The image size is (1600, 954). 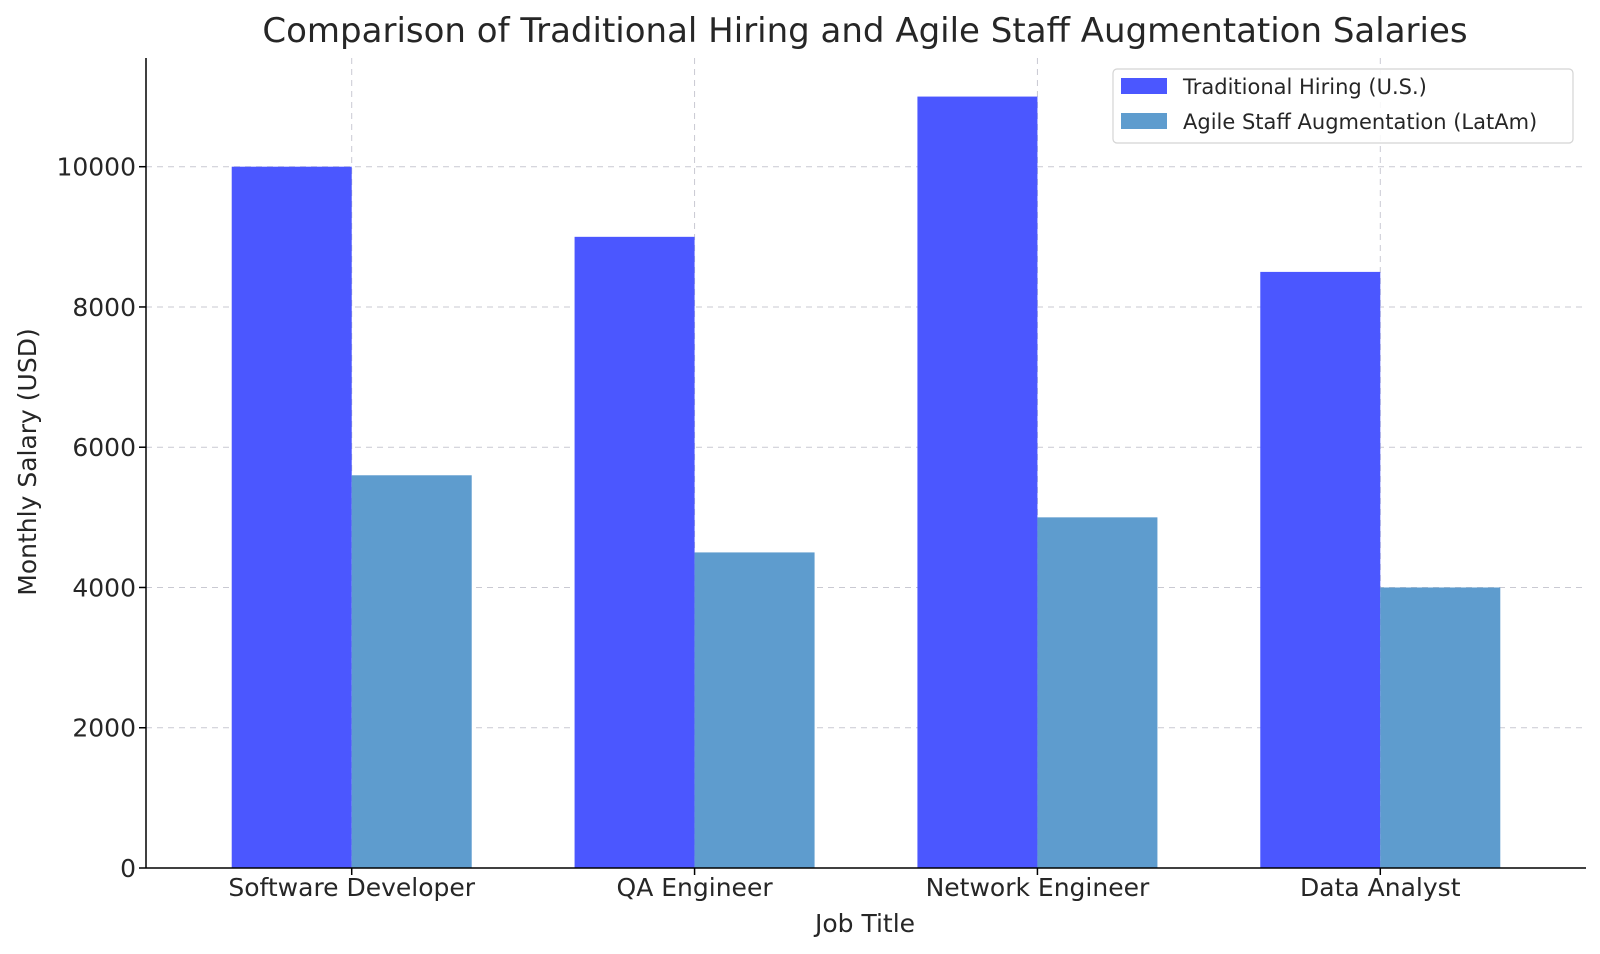 What do you see at coordinates (1440, 727) in the screenshot?
I see `bar-agile-data-analyst` at bounding box center [1440, 727].